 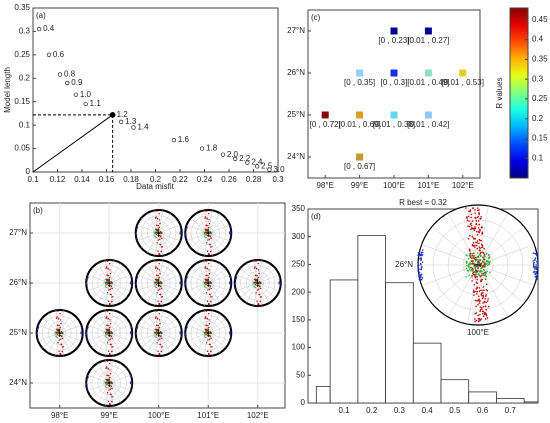 I want to click on point-label: 1.8, so click(x=212, y=148).